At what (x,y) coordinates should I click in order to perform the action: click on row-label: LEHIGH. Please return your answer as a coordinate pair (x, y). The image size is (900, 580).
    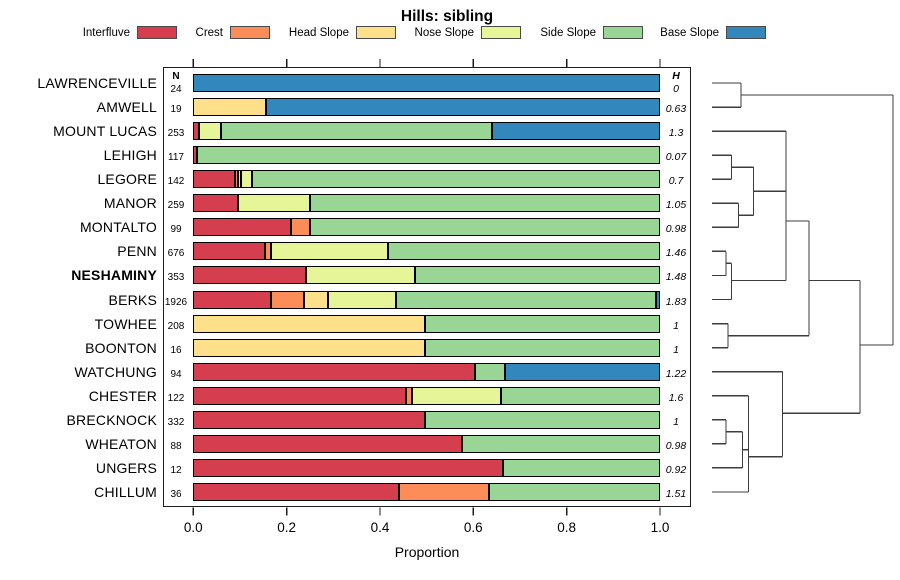
    Looking at the image, I should click on (130, 155).